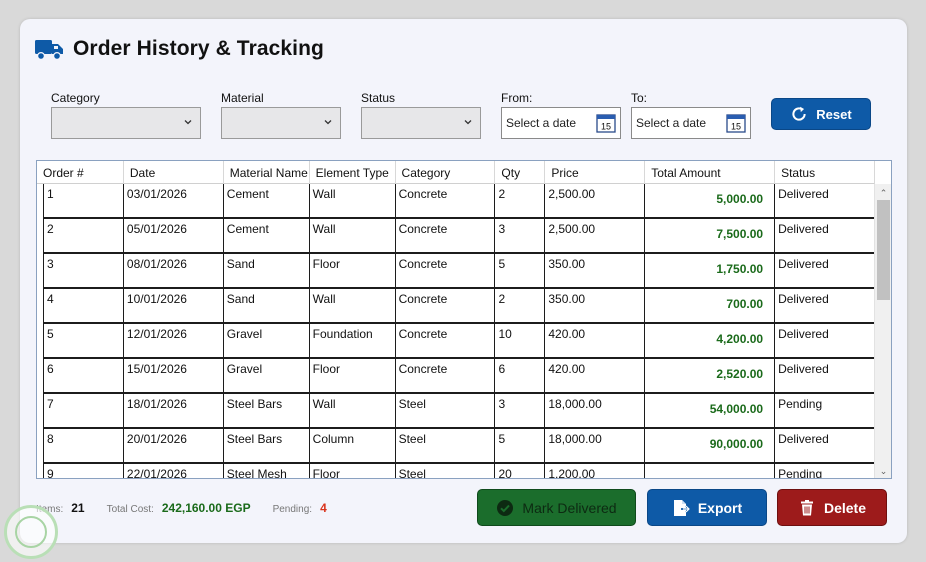 The width and height of the screenshot is (926, 562). I want to click on total-amount: 4,200.00, so click(740, 339).